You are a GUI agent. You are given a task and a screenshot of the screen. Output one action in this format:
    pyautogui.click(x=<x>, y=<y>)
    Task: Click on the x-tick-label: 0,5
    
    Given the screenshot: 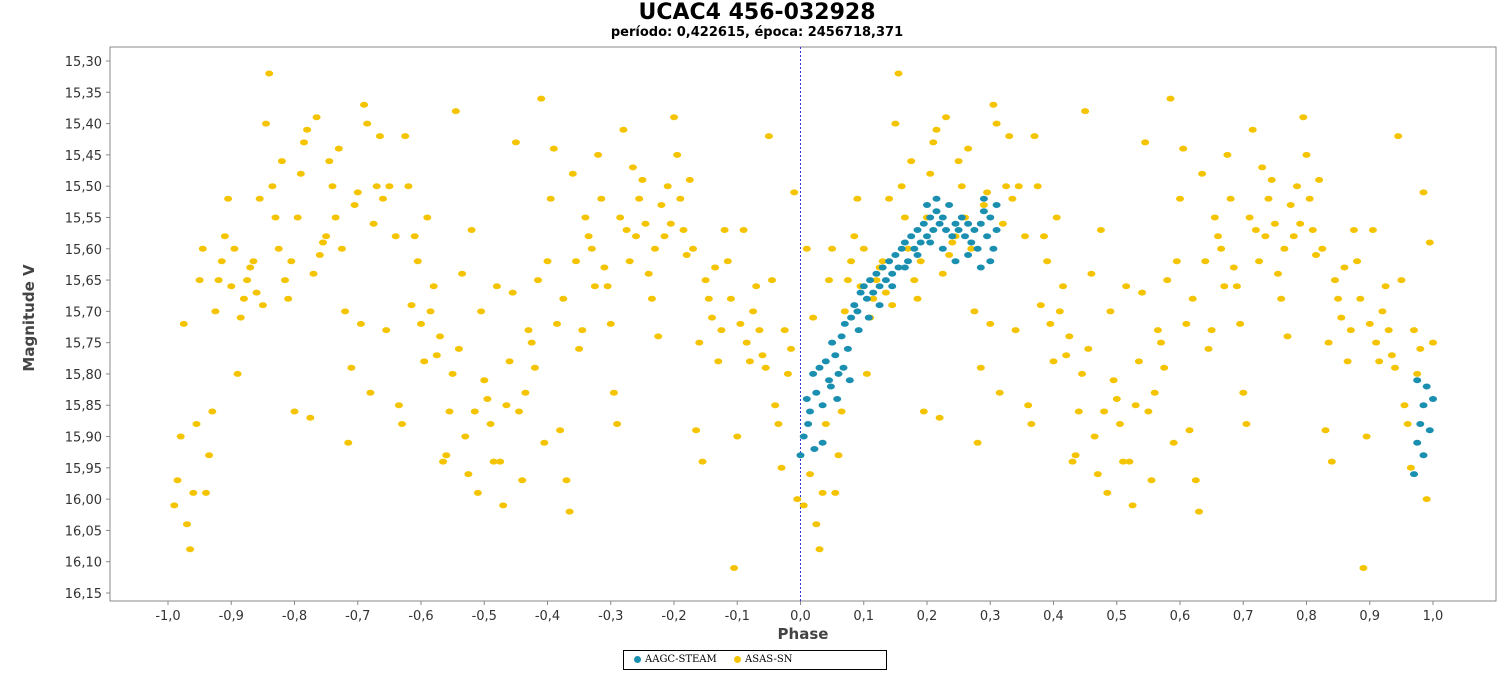 What is the action you would take?
    pyautogui.click(x=1116, y=616)
    